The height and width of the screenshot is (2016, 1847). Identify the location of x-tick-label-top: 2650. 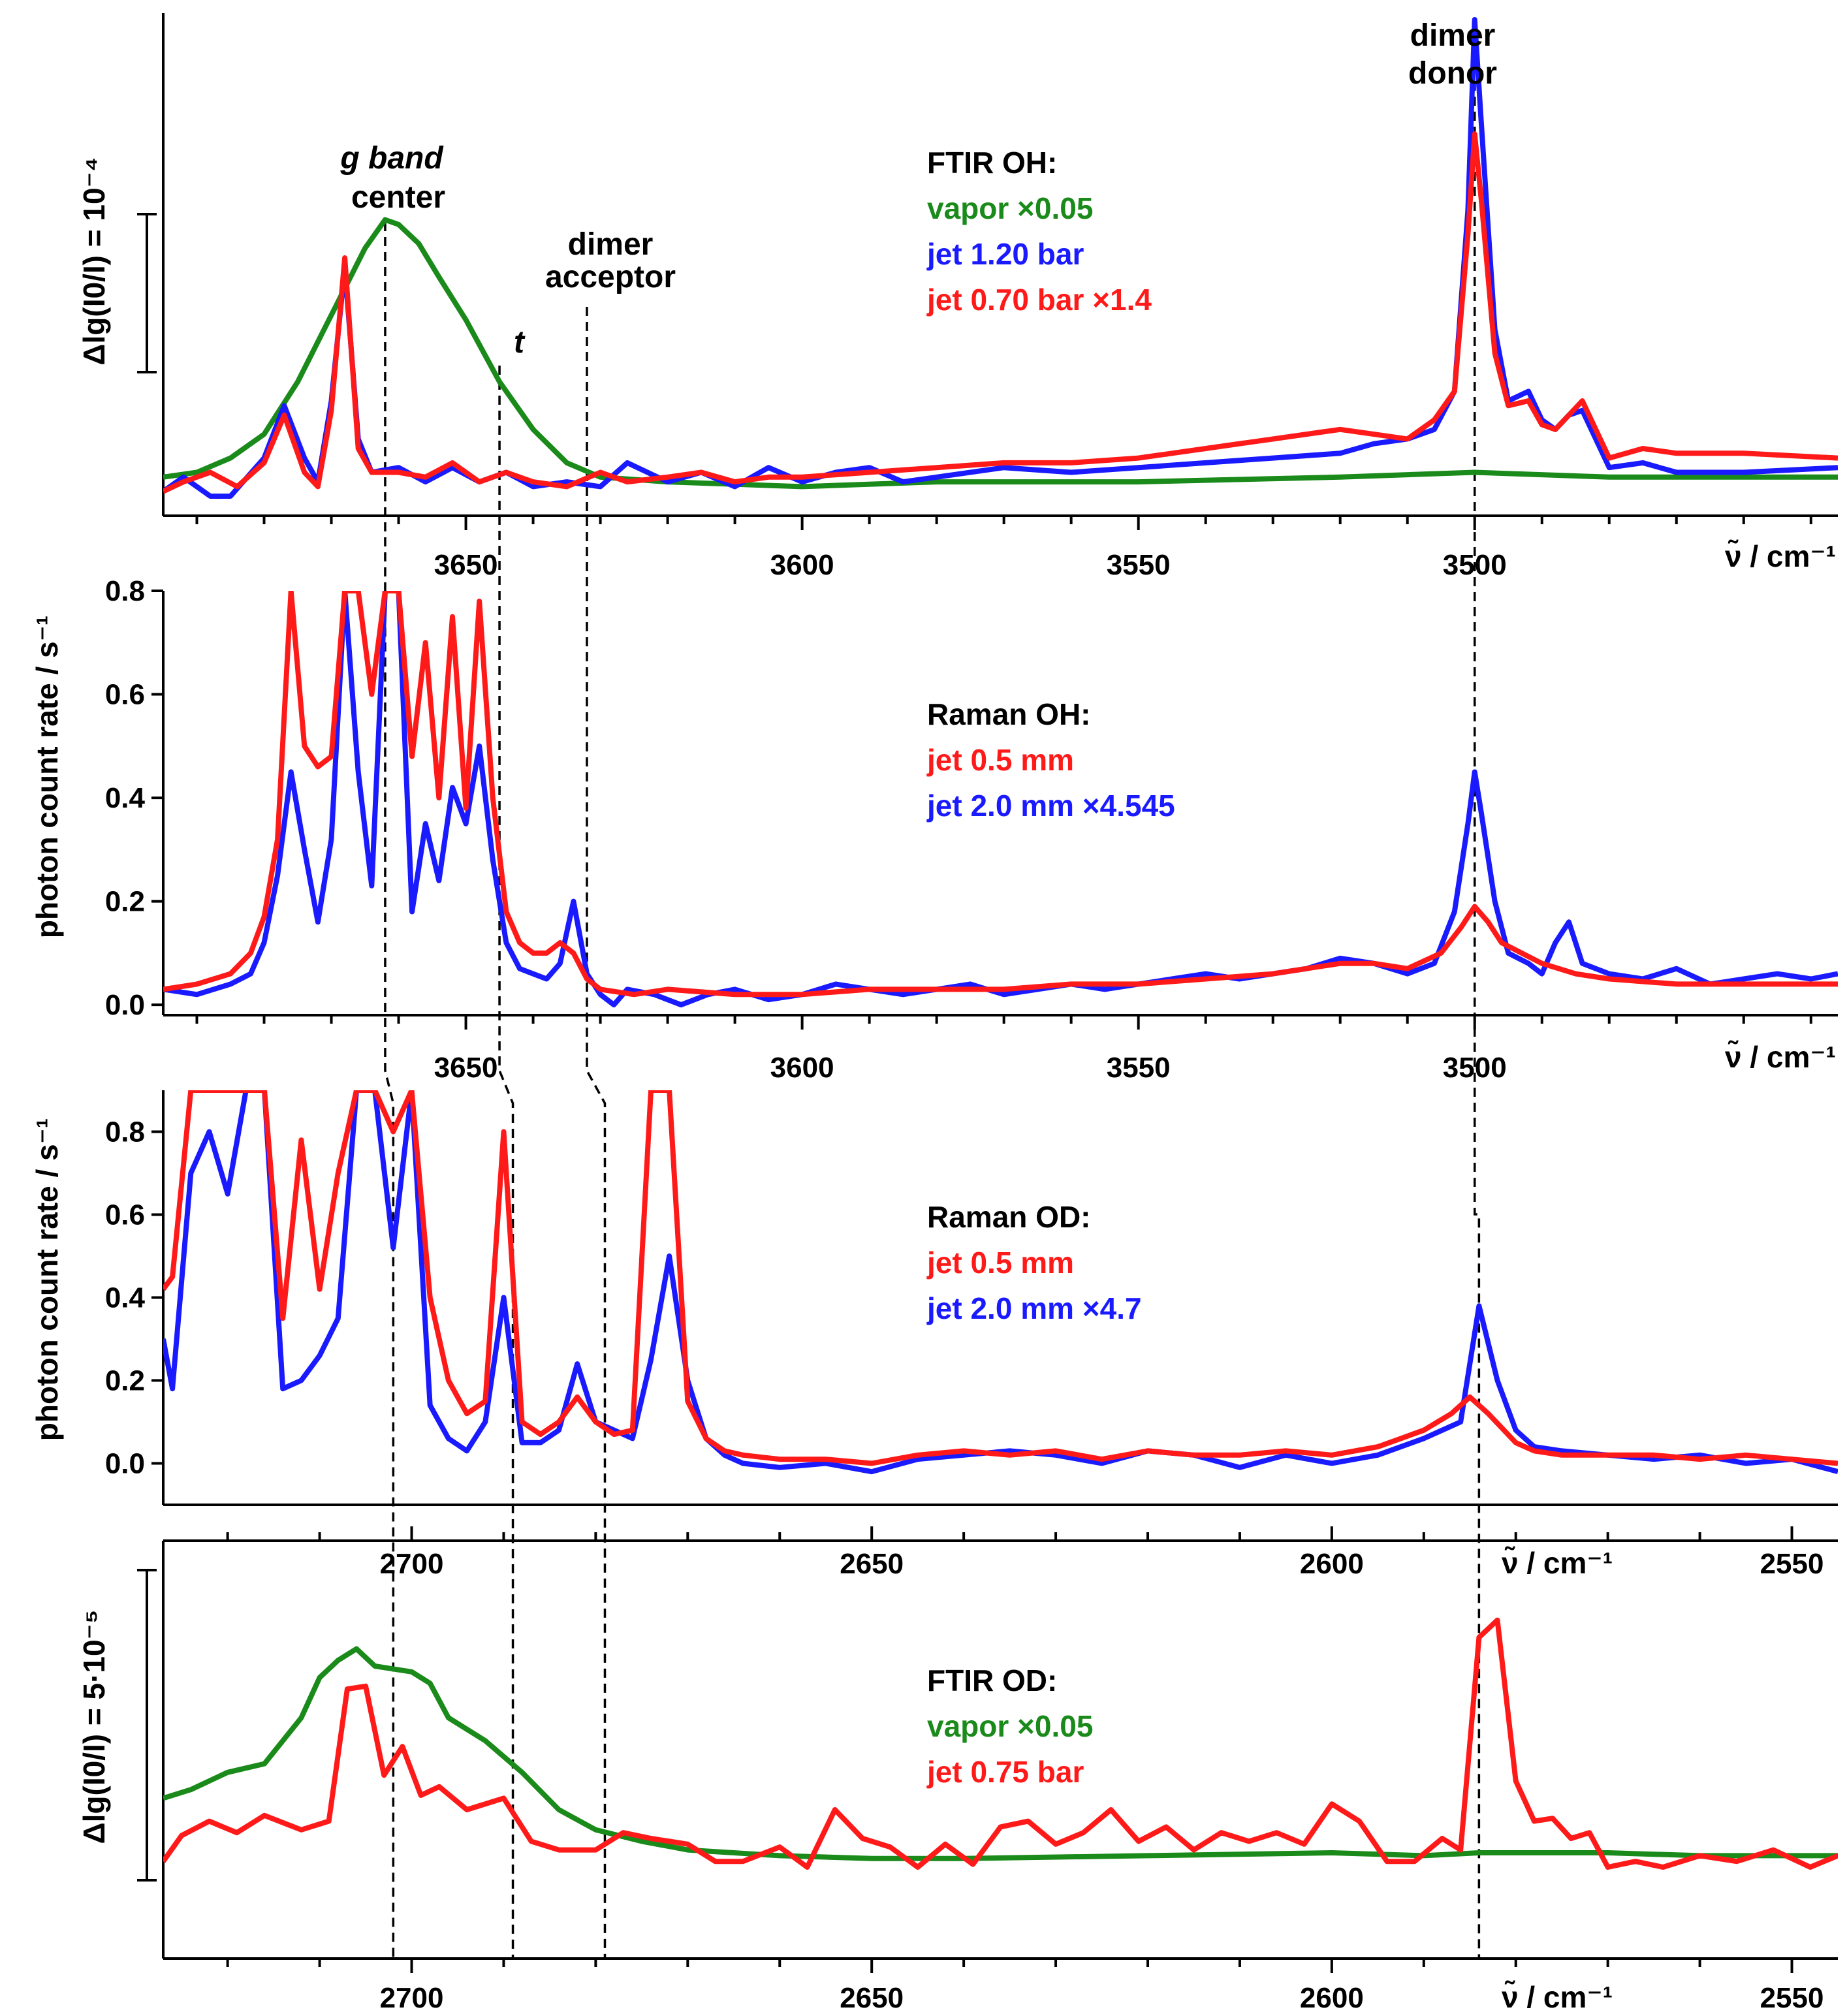
(872, 1564).